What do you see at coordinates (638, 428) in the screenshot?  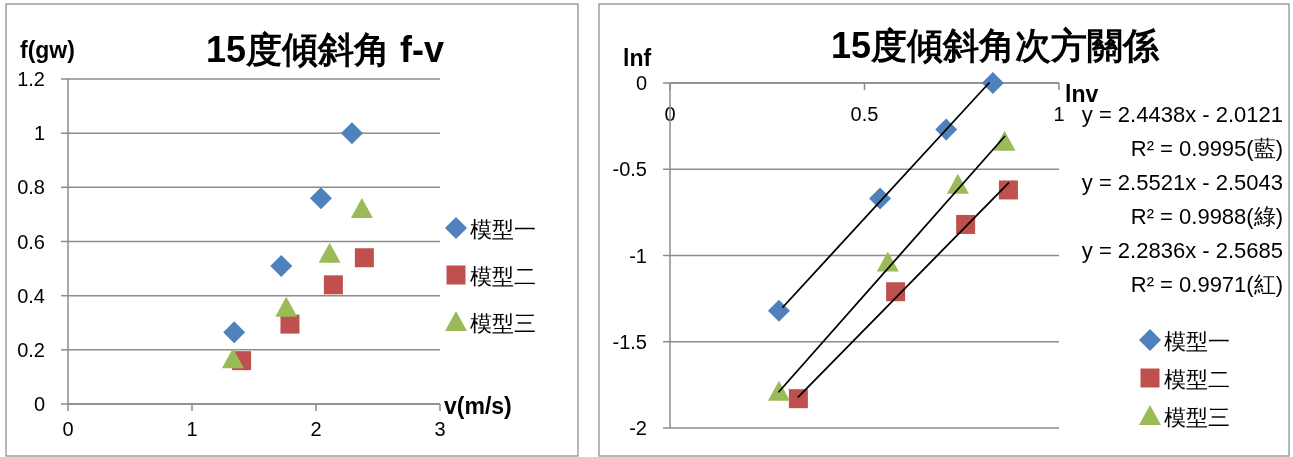 I see `y-tick-label: -2` at bounding box center [638, 428].